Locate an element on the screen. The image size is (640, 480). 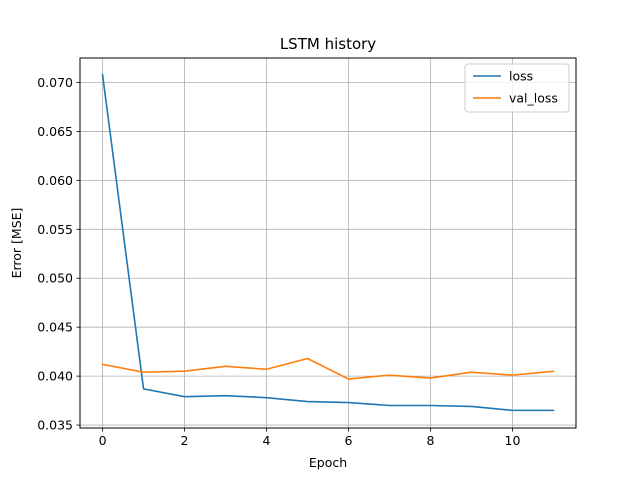
legend-label-loss: loss is located at coordinates (521, 76).